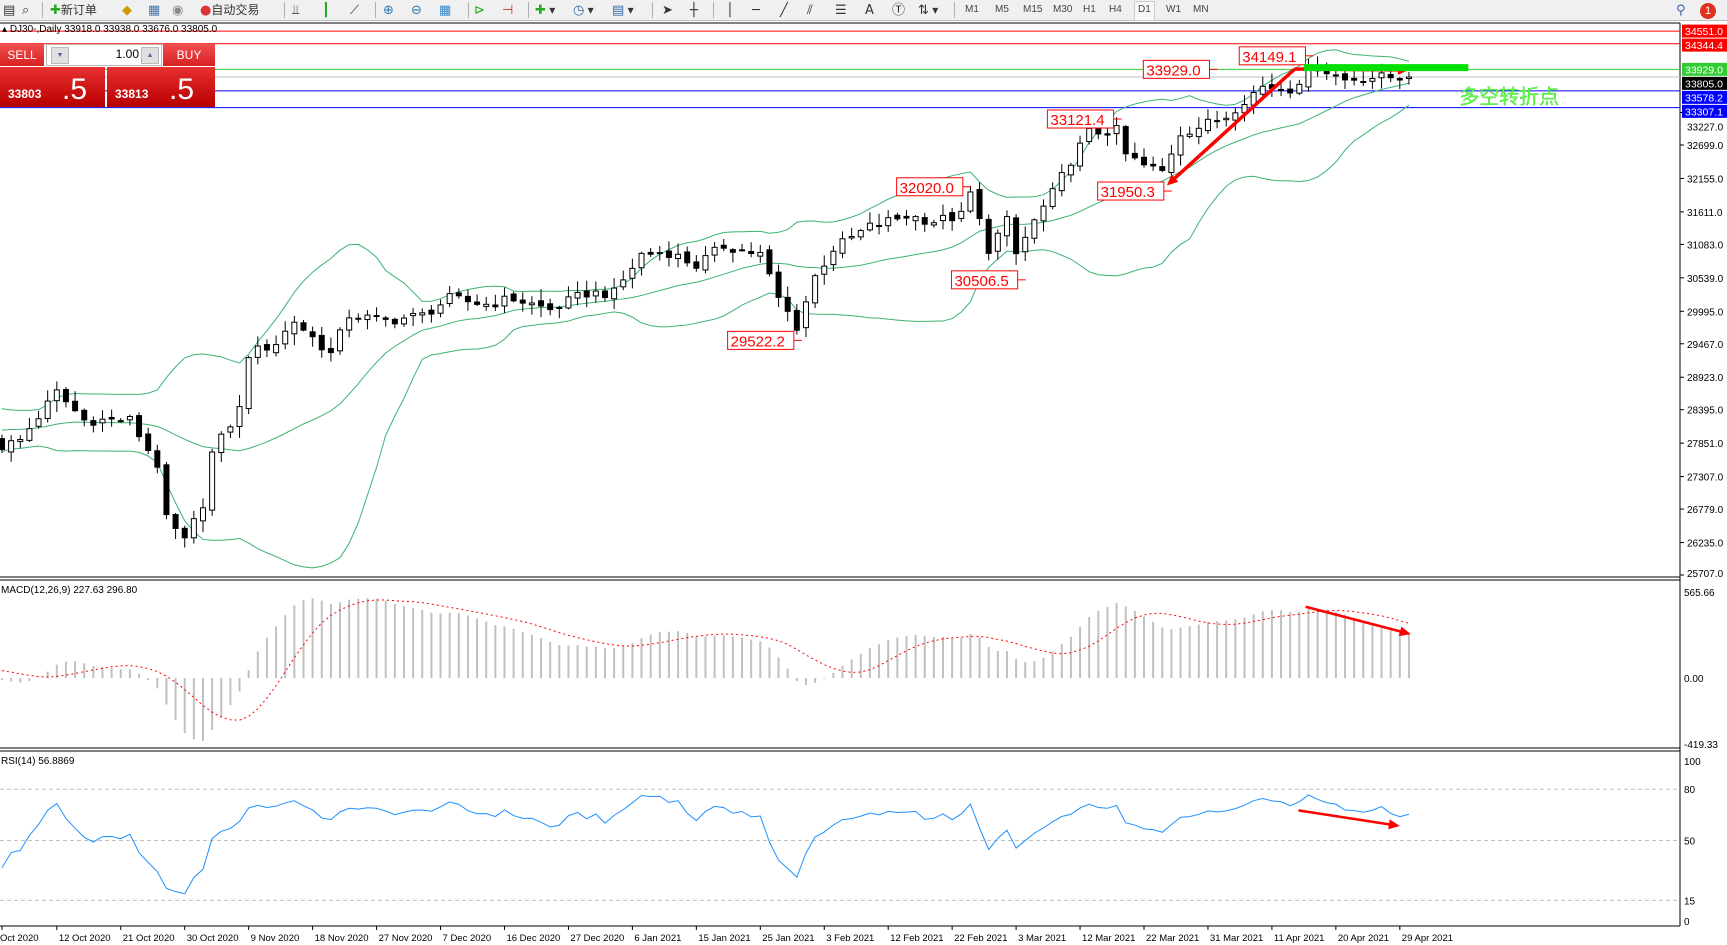 This screenshot has width=1727, height=945. Describe the element at coordinates (869, 10) in the screenshot. I see `text-icon: A` at that location.